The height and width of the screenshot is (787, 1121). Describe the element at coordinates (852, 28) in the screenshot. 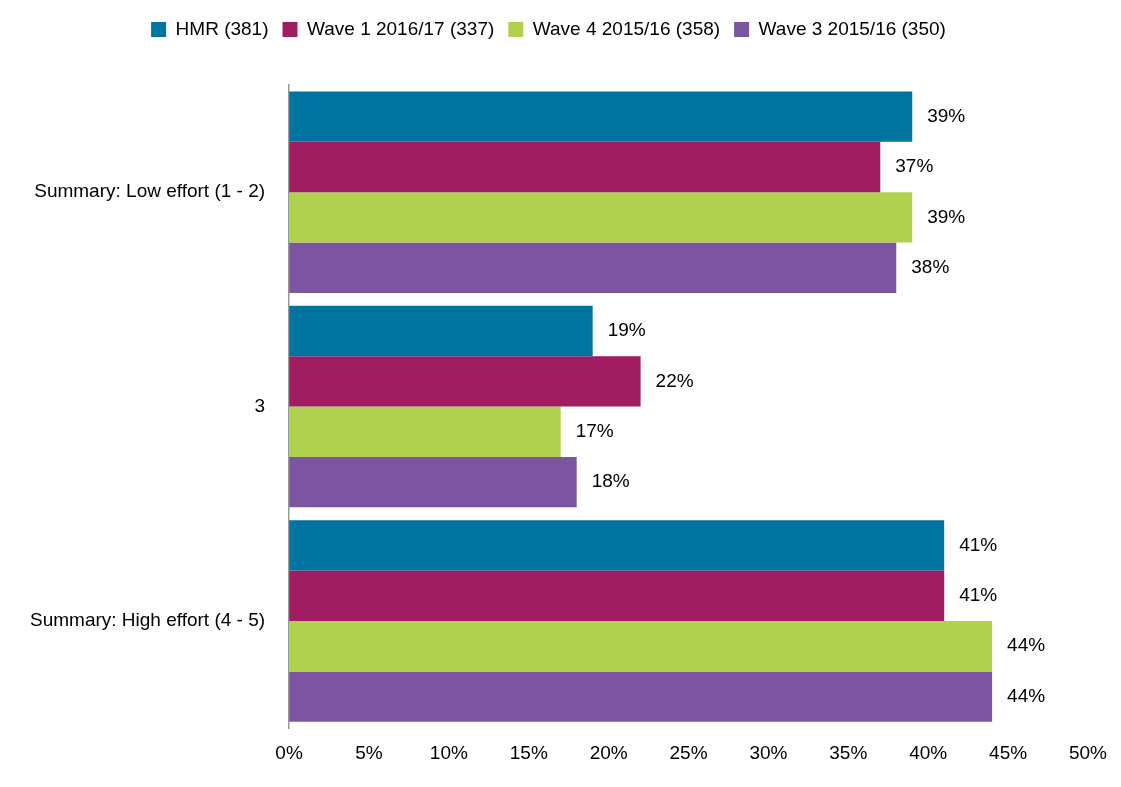

I see `legend-label: Wave 3 2015/16 (350)` at that location.